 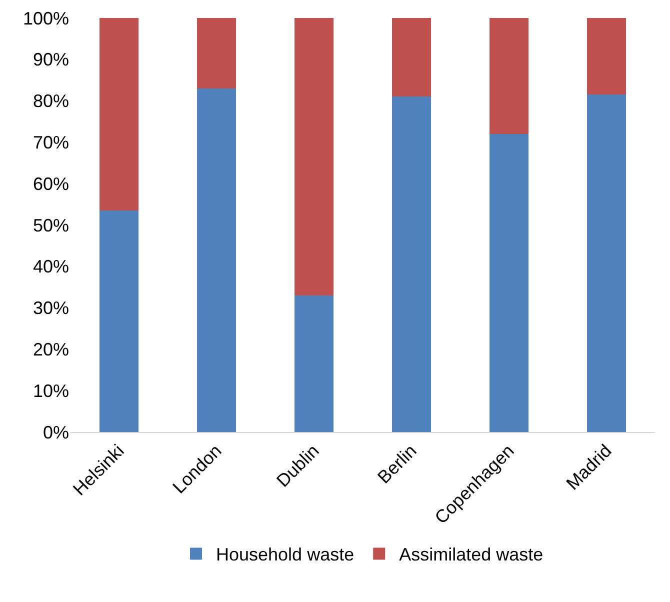 I want to click on y-tick-label: 90%, so click(x=50, y=60).